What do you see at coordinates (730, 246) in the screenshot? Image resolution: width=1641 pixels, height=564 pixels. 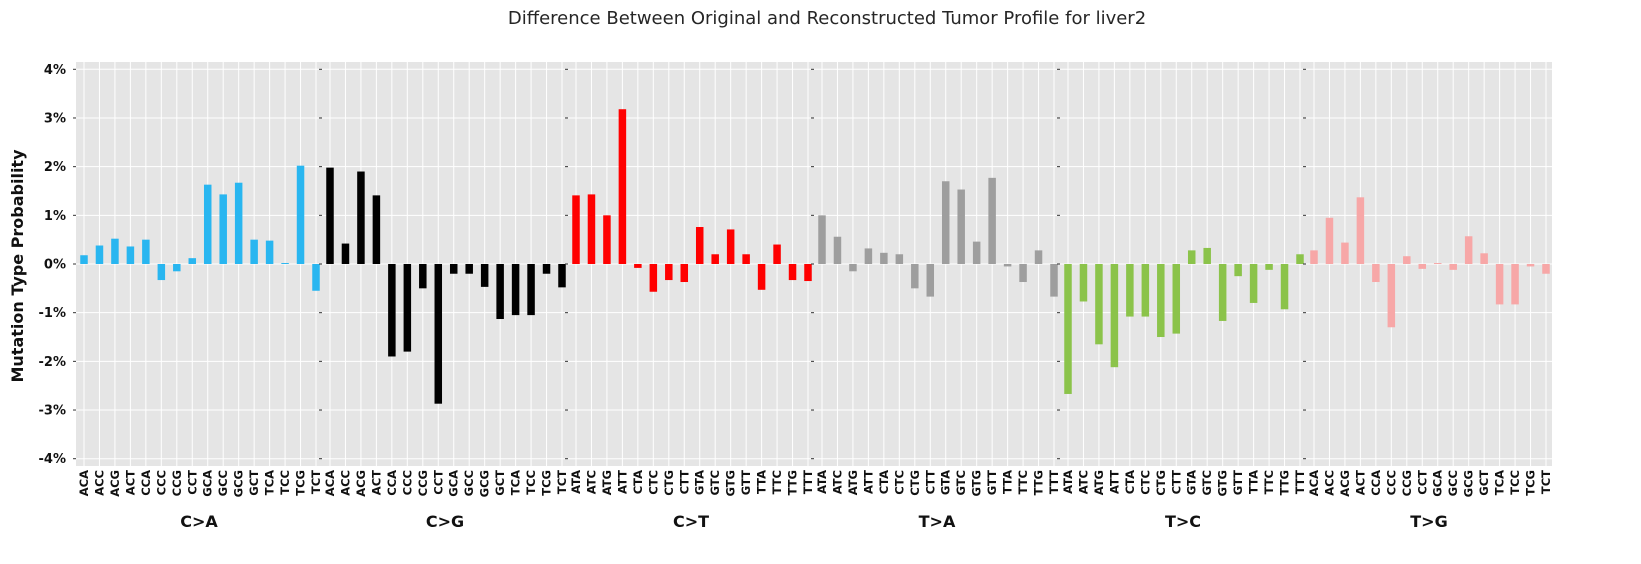 I see `bar-C-to-T-GTG` at bounding box center [730, 246].